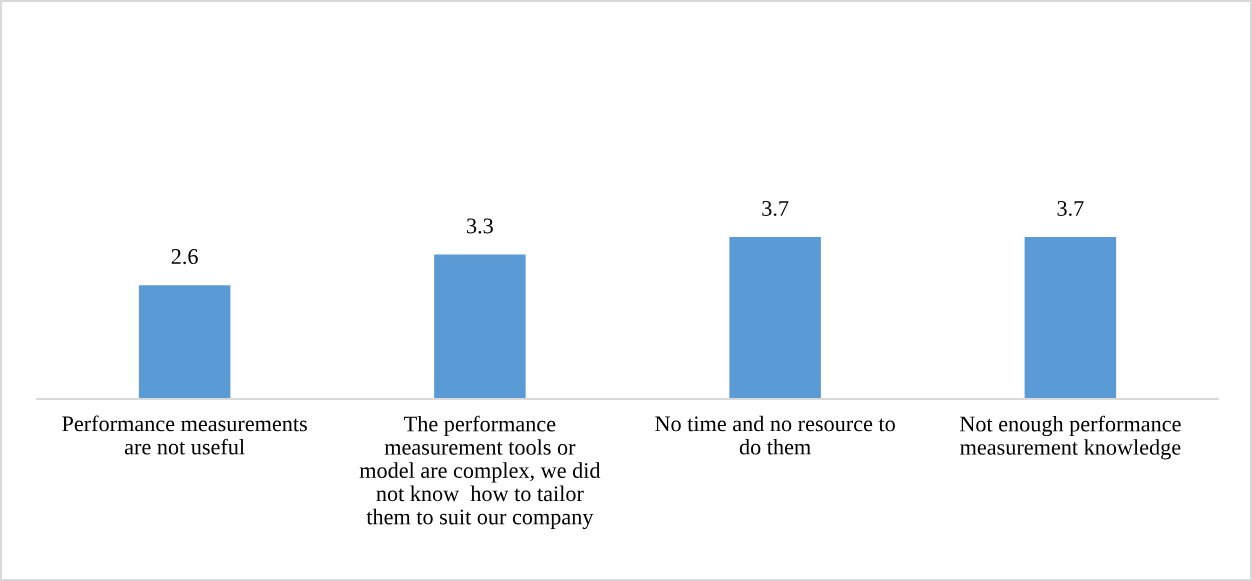 The width and height of the screenshot is (1252, 581). What do you see at coordinates (184, 435) in the screenshot?
I see `x-tick-label: Performance measurements are not useful` at bounding box center [184, 435].